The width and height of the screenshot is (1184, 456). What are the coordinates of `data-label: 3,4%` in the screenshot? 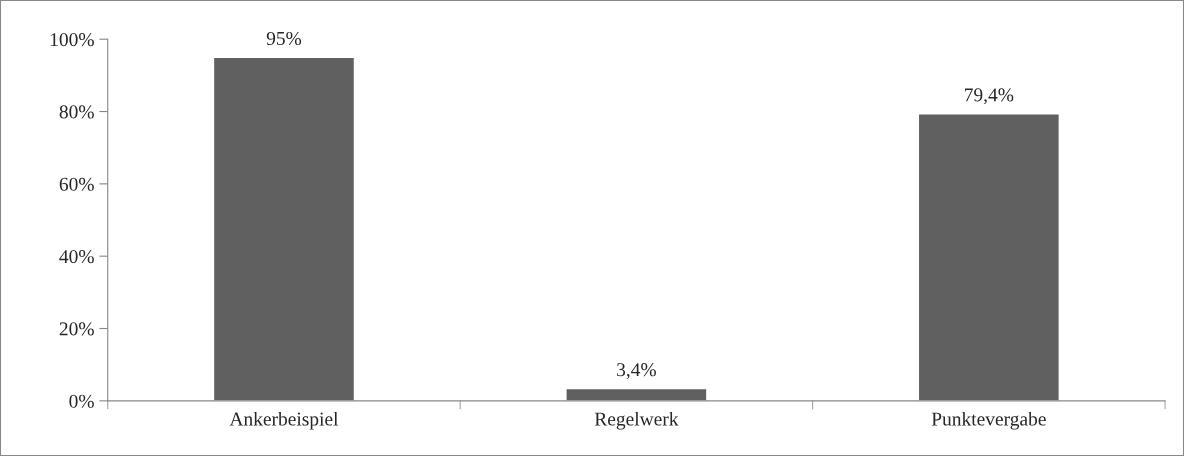 It's located at (636, 371).